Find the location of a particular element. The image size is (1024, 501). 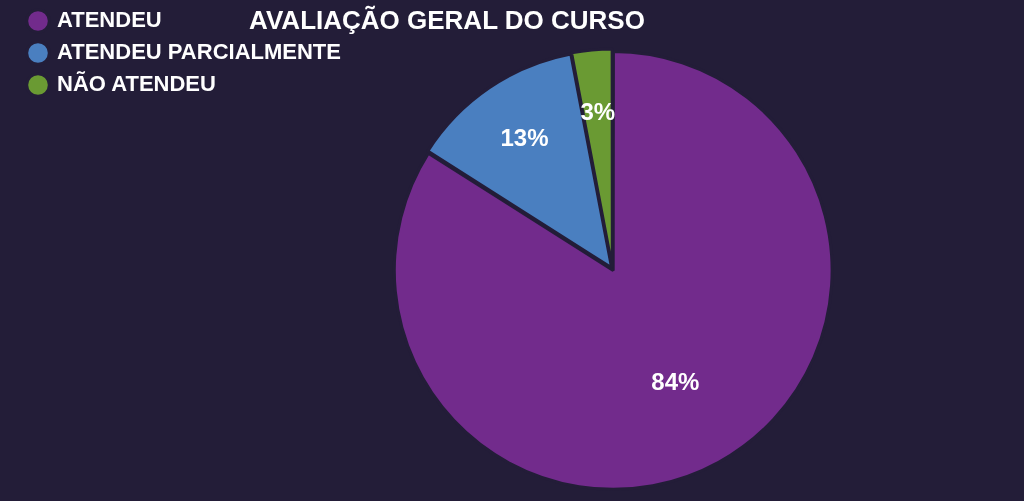

legend-label: ATENDEU PARCIALMENTE is located at coordinates (199, 52).